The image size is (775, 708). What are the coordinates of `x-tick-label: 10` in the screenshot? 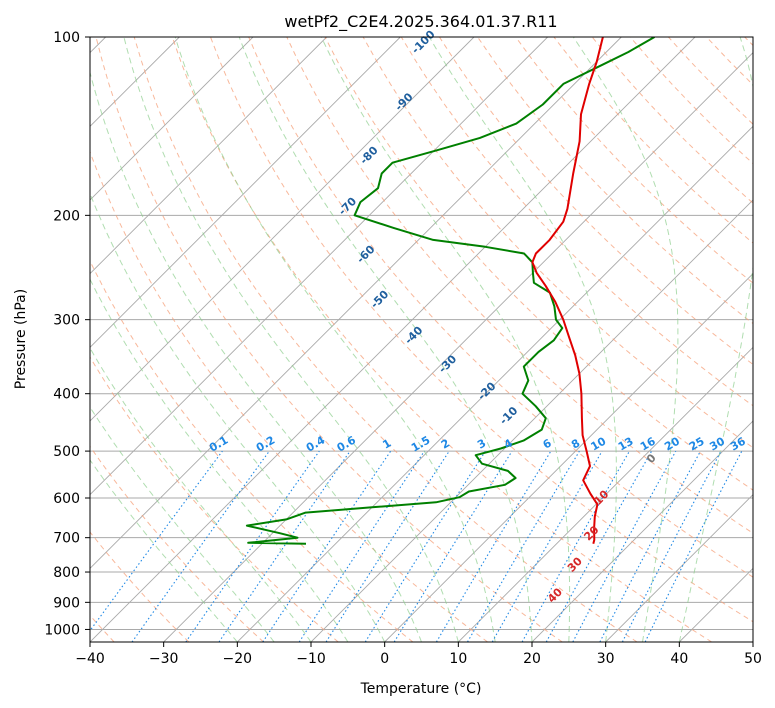 It's located at (458, 659).